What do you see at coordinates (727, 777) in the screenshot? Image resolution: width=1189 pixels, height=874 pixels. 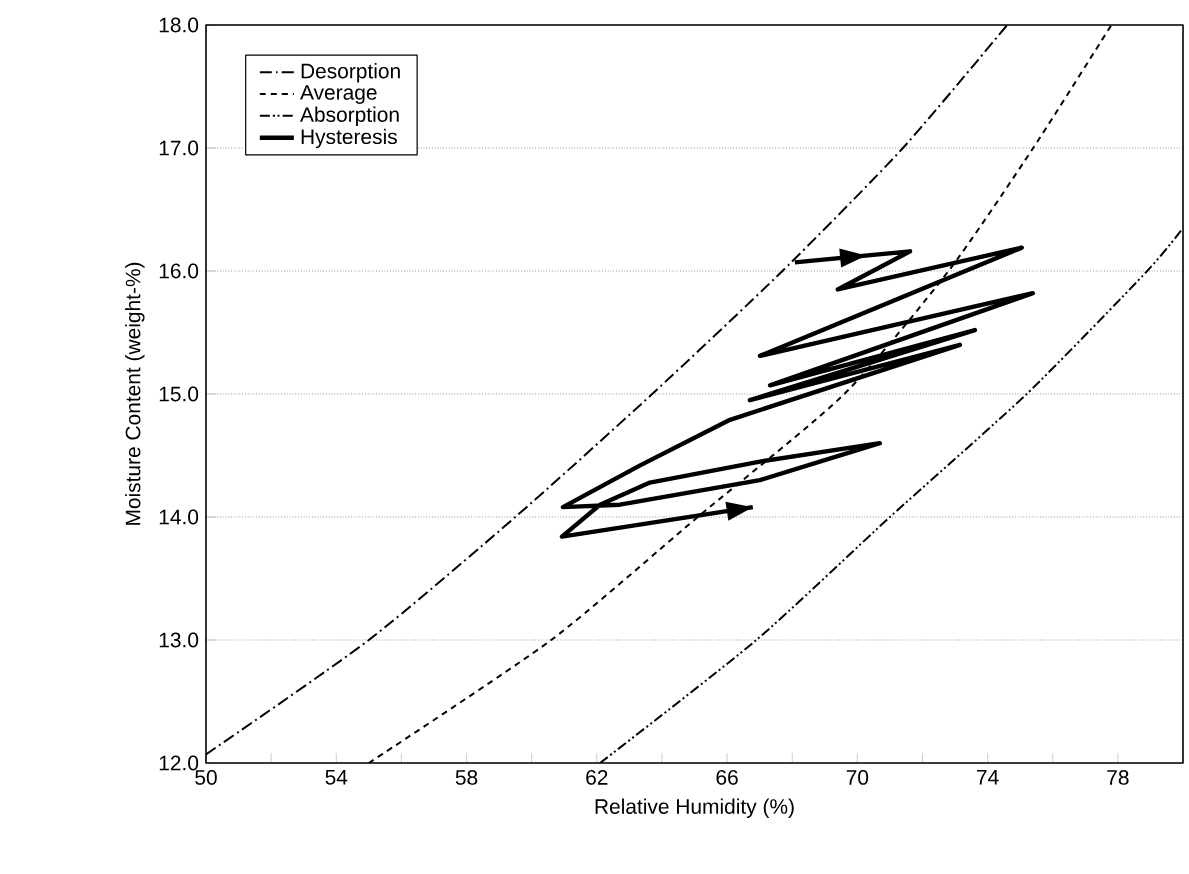 I see `x-tick-label: 66` at bounding box center [727, 777].